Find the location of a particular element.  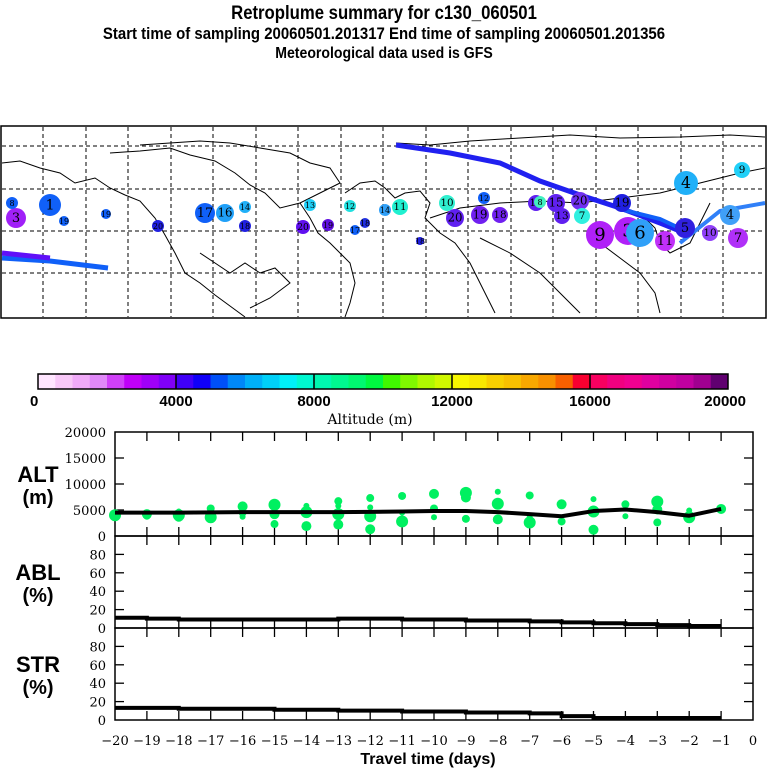

colorbar-frame is located at coordinates (383, 381).